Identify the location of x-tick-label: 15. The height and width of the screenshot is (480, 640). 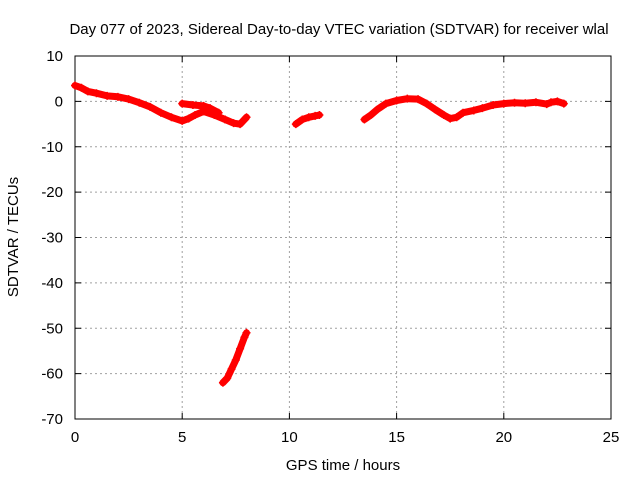
(396, 437).